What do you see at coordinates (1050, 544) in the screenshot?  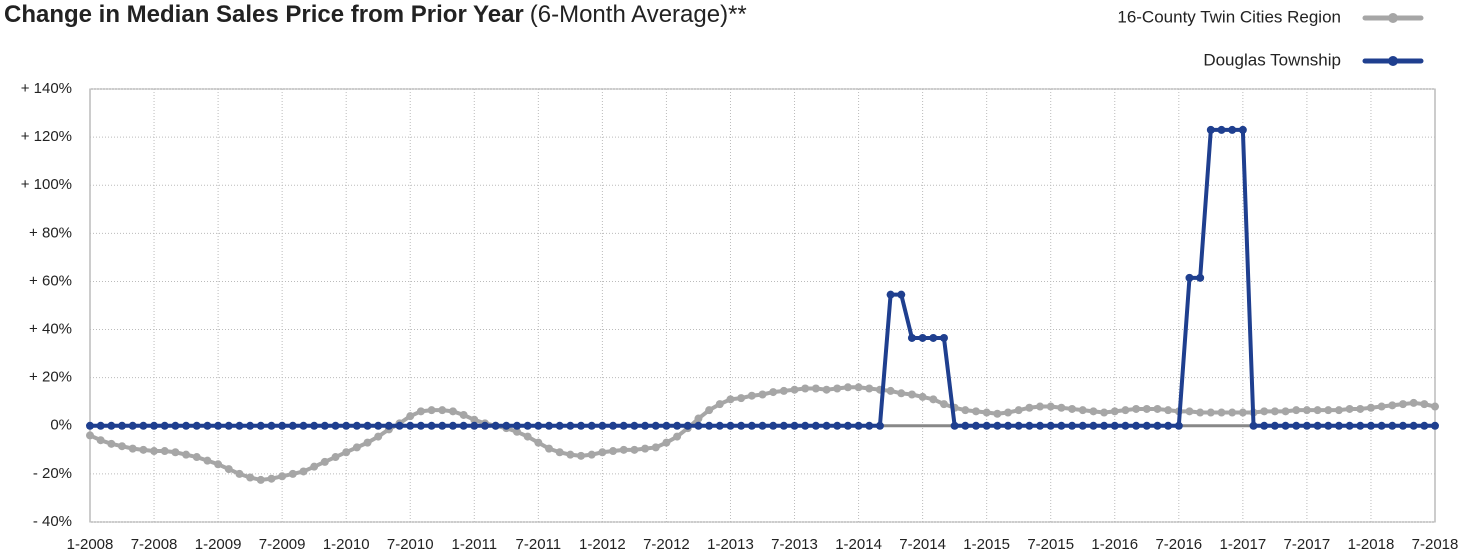 I see `x-tick-label: 7-2015` at bounding box center [1050, 544].